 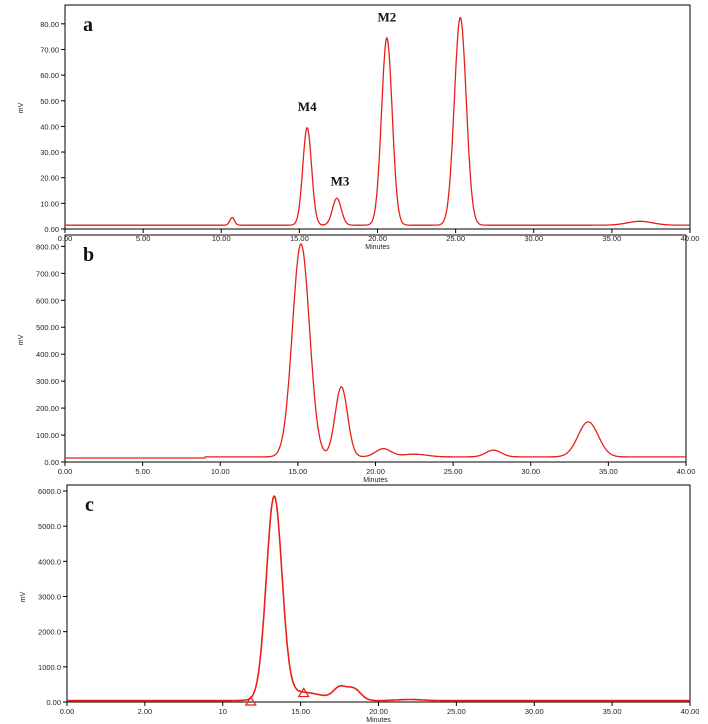 What do you see at coordinates (47, 408) in the screenshot?
I see `y-tick-label: 200.00` at bounding box center [47, 408].